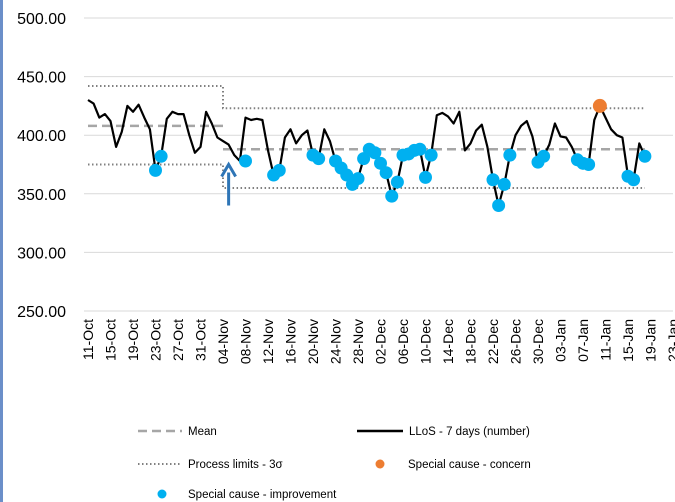 The image size is (675, 502). I want to click on x-tick-label: 28-Nov, so click(358, 341).